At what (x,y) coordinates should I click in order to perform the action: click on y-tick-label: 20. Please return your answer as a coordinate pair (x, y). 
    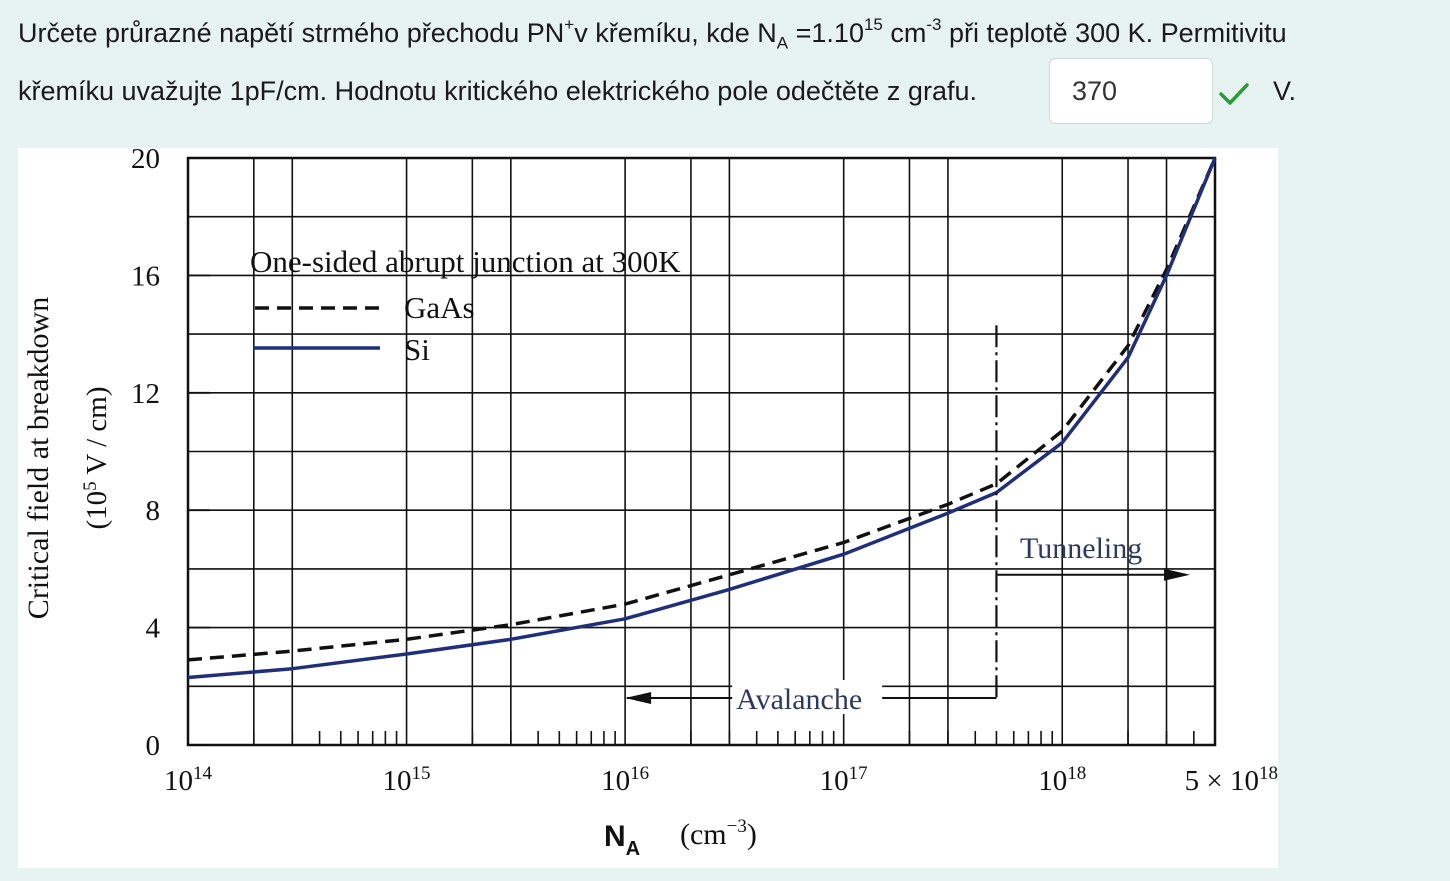
    Looking at the image, I should click on (145, 161).